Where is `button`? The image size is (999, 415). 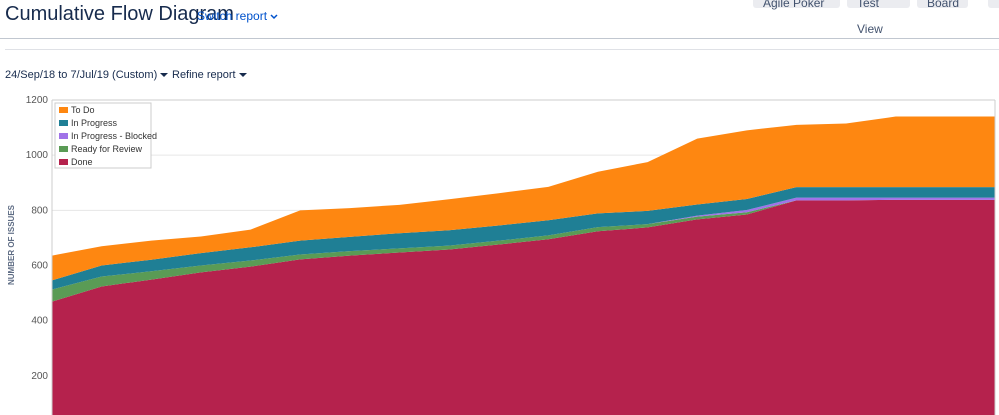
button is located at coordinates (993, 4).